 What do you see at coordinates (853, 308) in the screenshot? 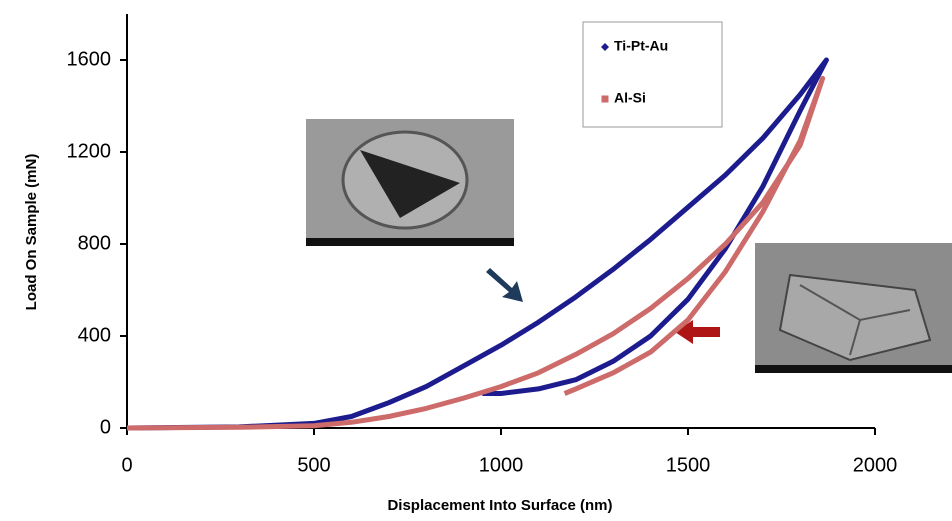
I see `sem-image-right` at bounding box center [853, 308].